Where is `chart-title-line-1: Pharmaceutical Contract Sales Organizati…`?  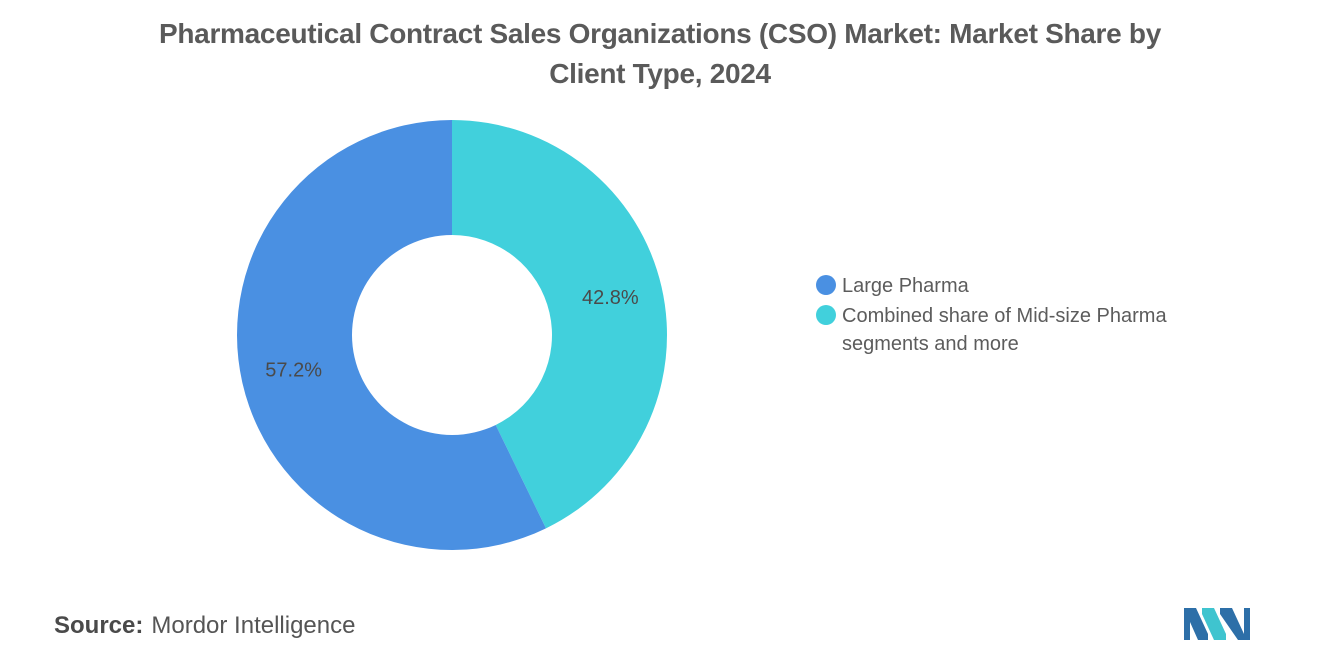
chart-title-line-1: Pharmaceutical Contract Sales Organizati… is located at coordinates (660, 33).